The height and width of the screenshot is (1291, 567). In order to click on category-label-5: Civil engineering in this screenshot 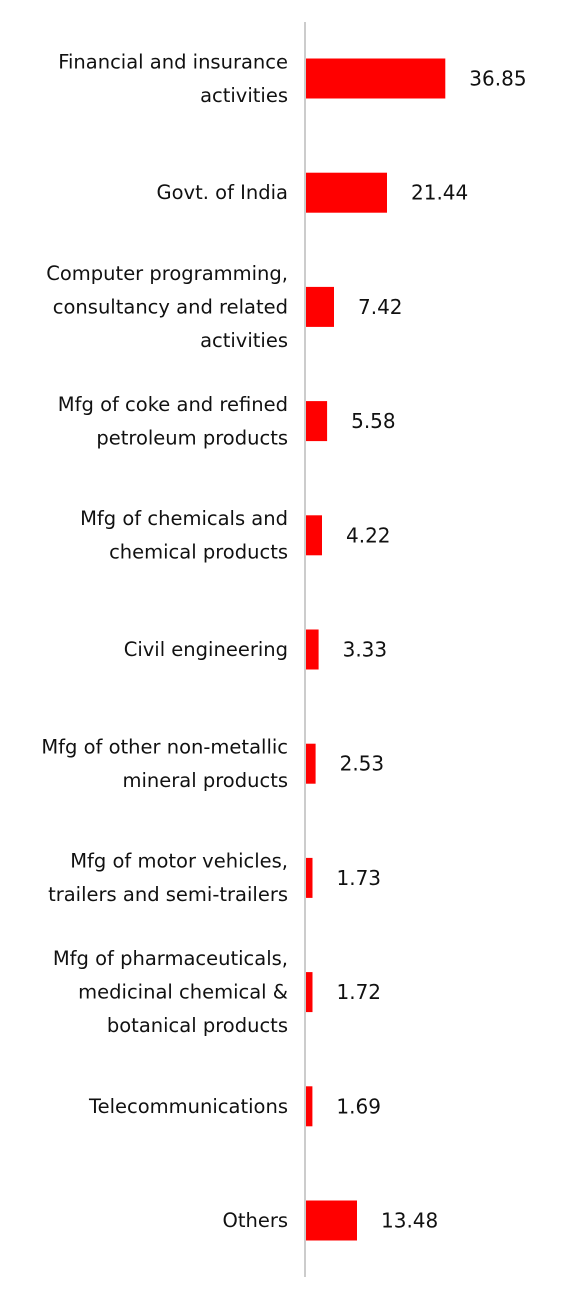, I will do `click(206, 649)`.